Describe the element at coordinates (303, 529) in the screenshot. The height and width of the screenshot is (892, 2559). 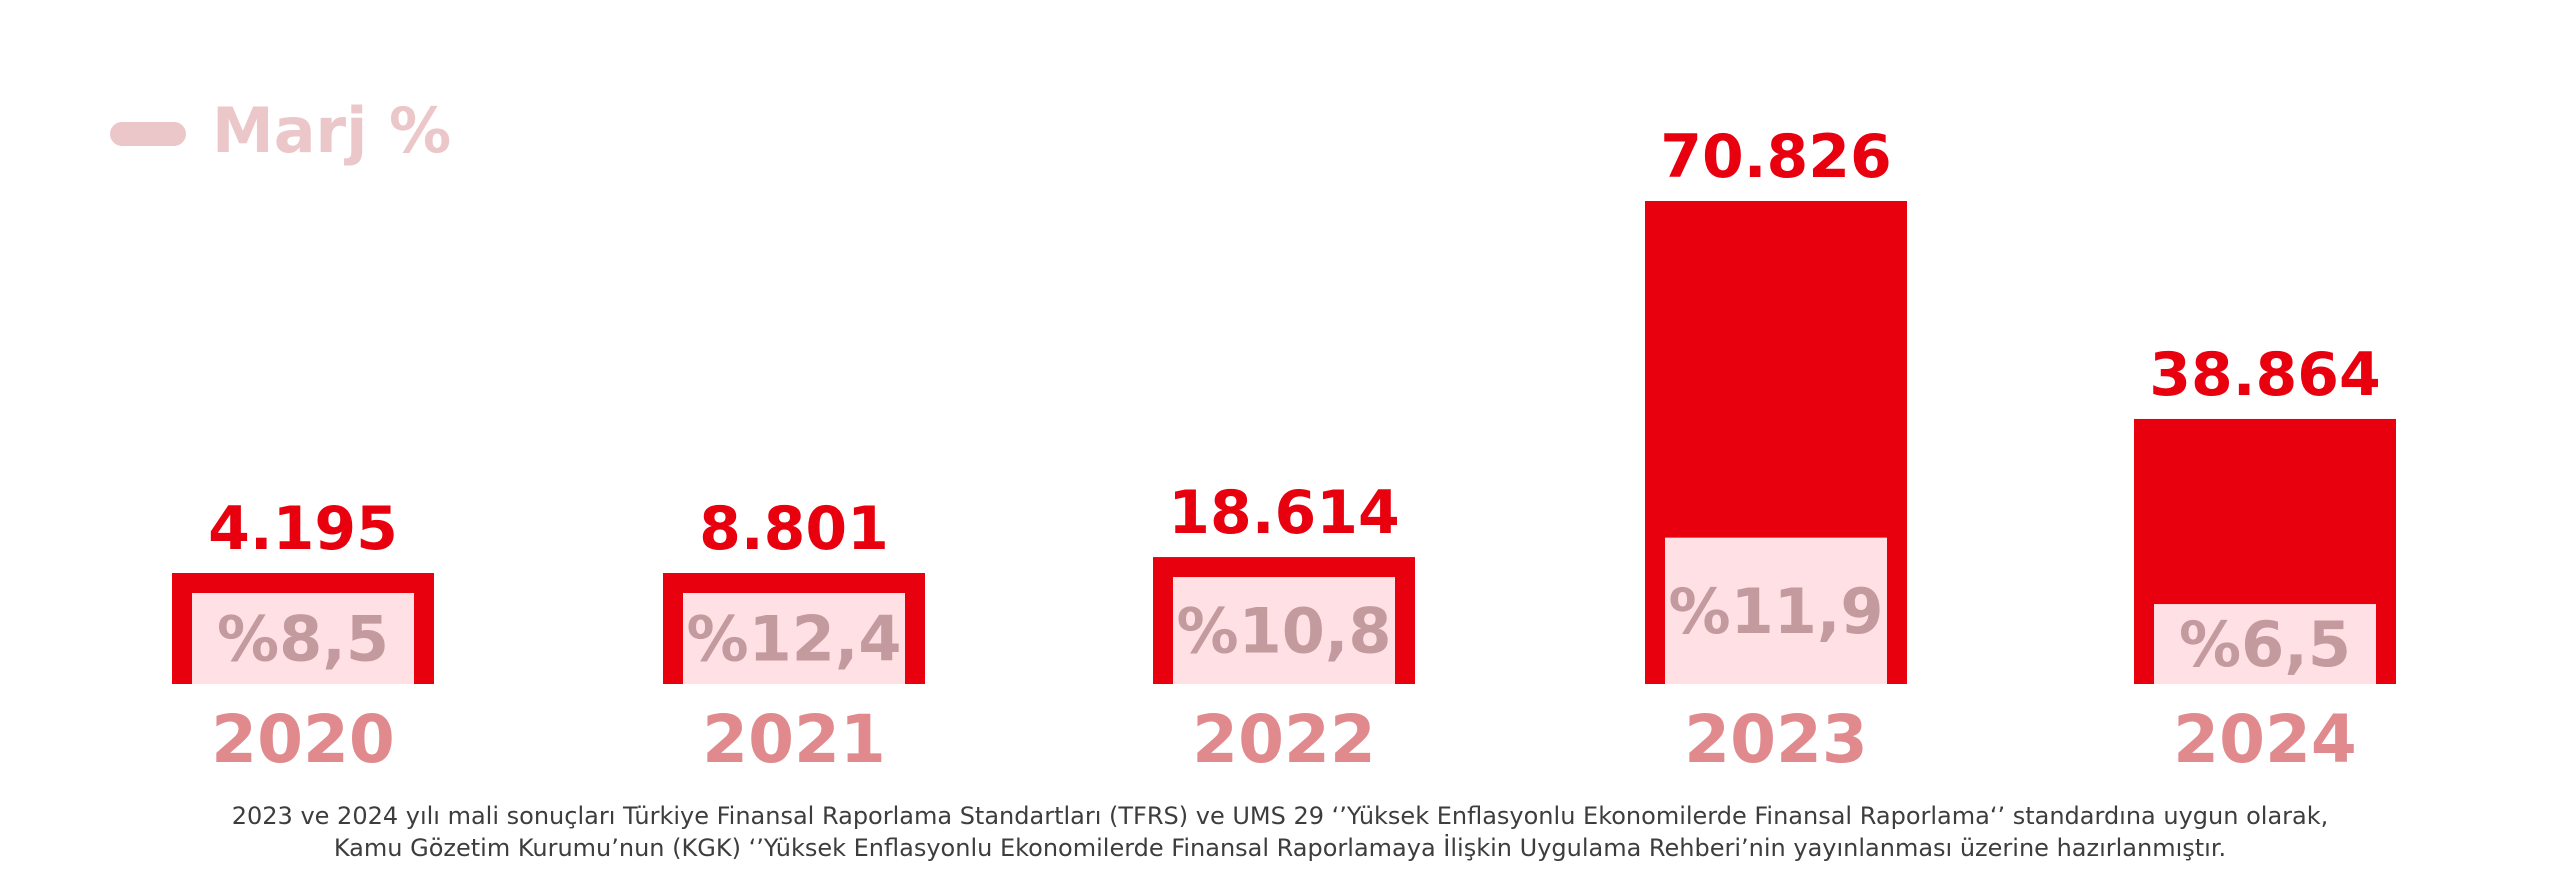
I see `value-label-2020: 4.195` at that location.